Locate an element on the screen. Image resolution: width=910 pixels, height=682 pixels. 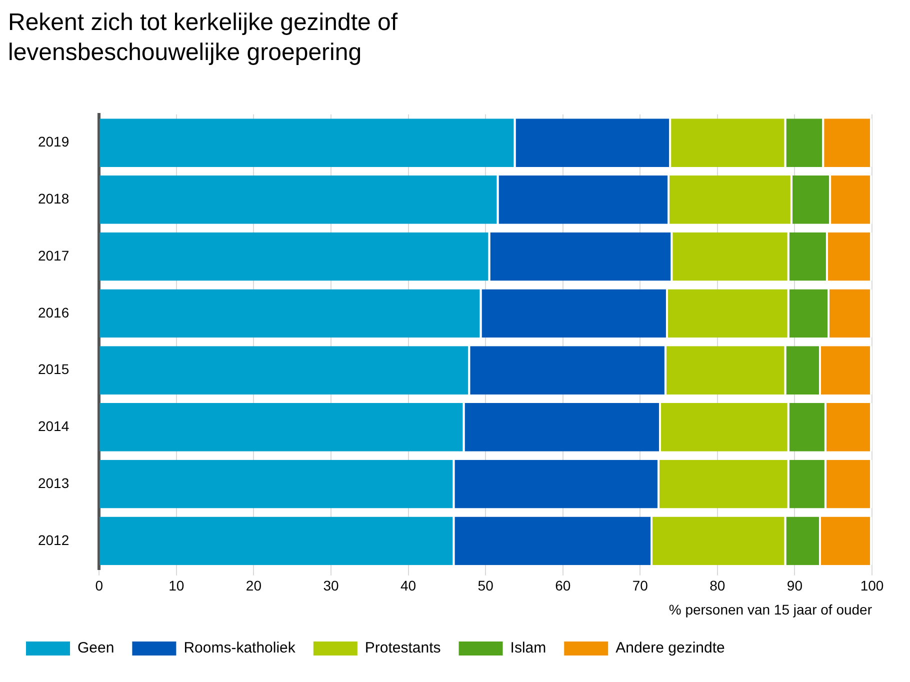
x-tick-label: 90 is located at coordinates (794, 586).